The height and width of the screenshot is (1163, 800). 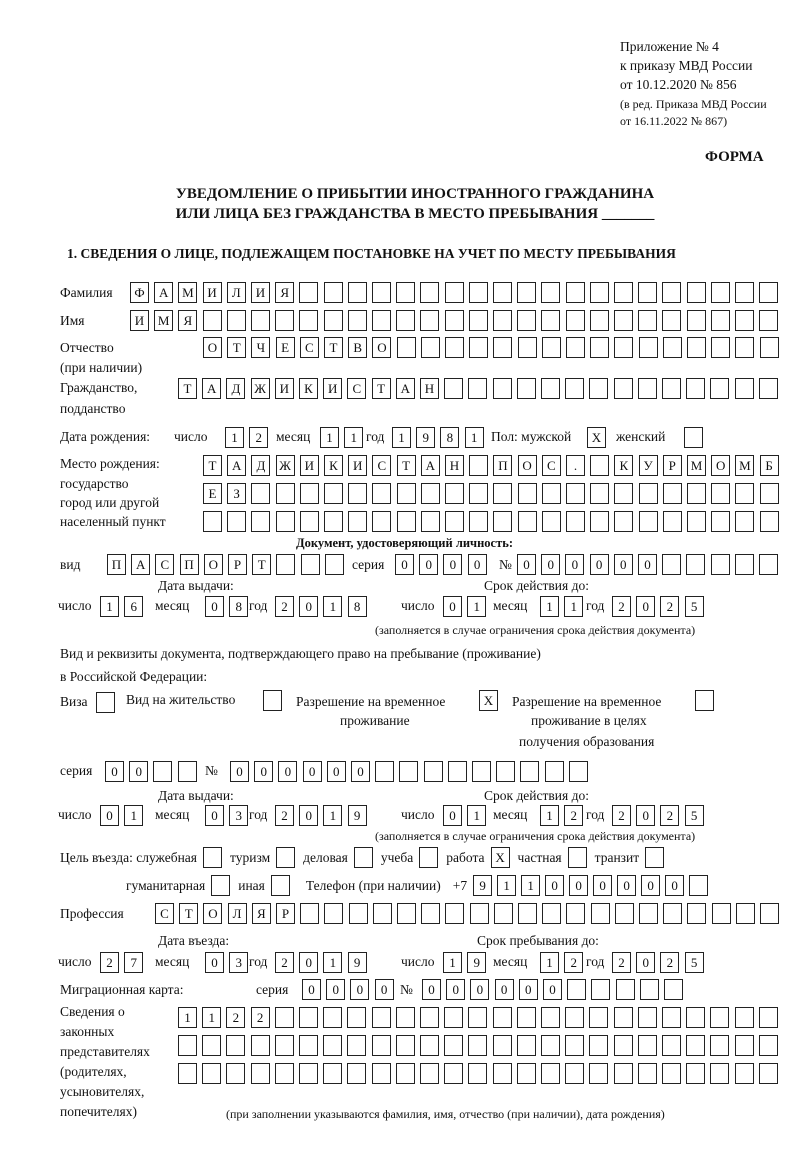 I want to click on checkbox-temp-edu, so click(x=704, y=700).